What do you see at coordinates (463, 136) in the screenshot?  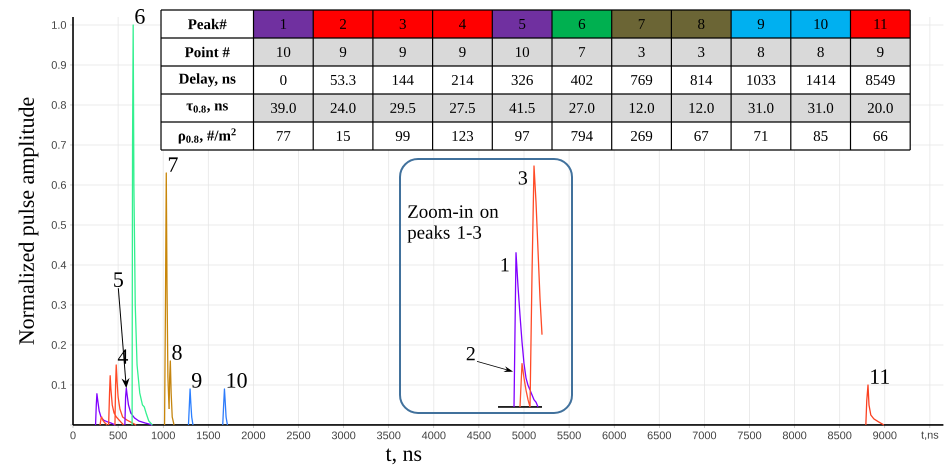 I see `data-label: 123` at bounding box center [463, 136].